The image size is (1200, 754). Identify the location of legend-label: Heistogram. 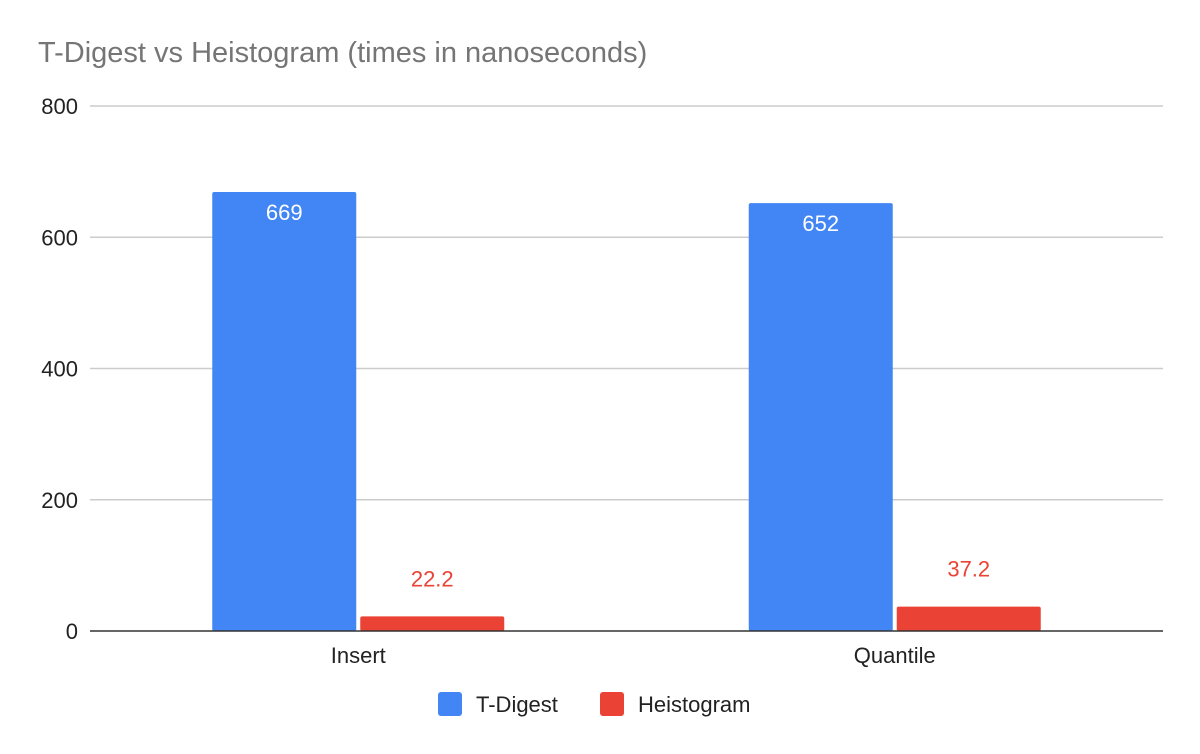
(694, 704).